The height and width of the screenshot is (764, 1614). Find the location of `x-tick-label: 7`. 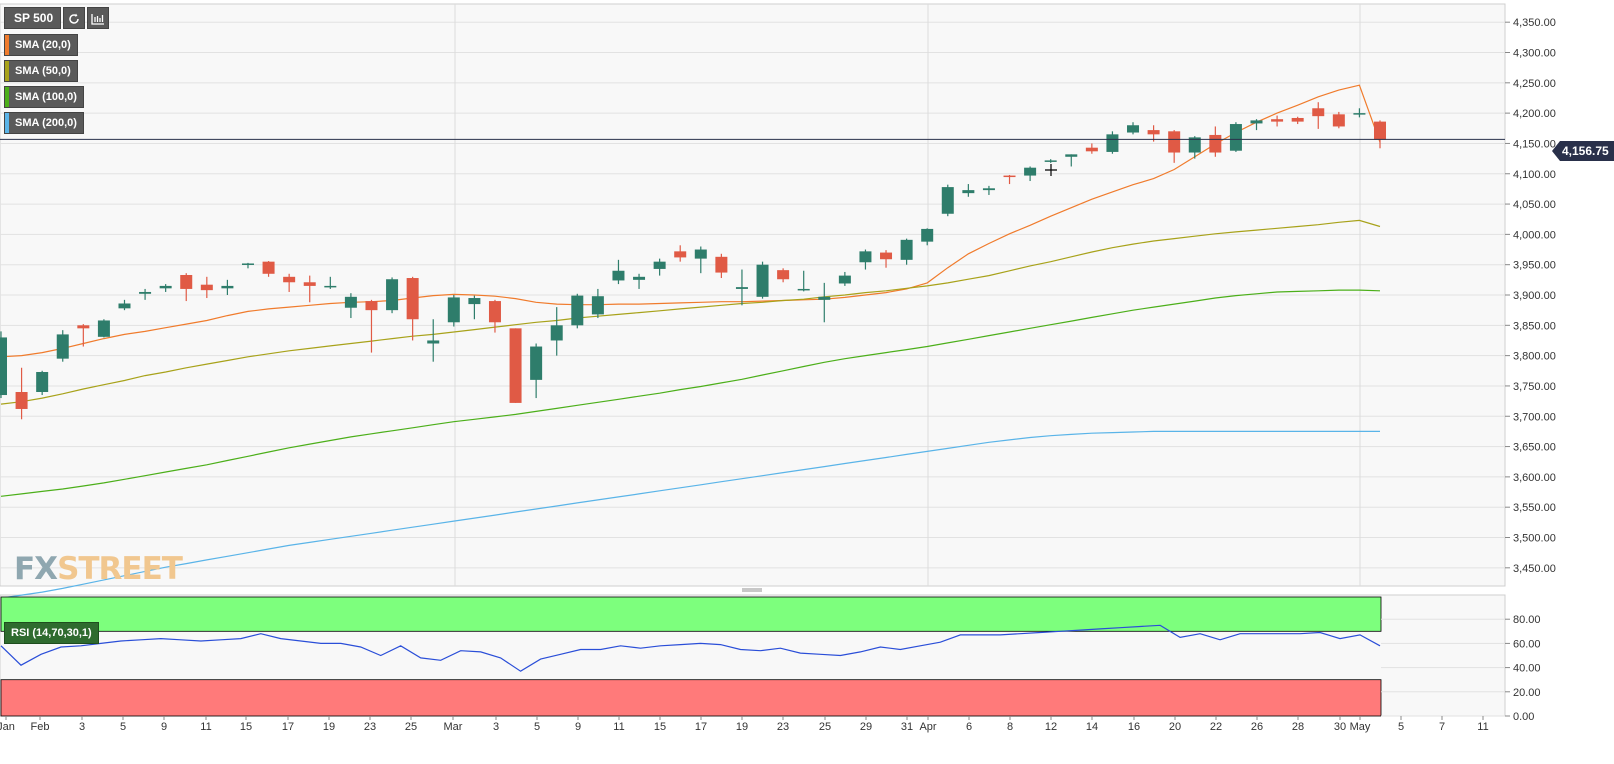

x-tick-label: 7 is located at coordinates (1442, 727).